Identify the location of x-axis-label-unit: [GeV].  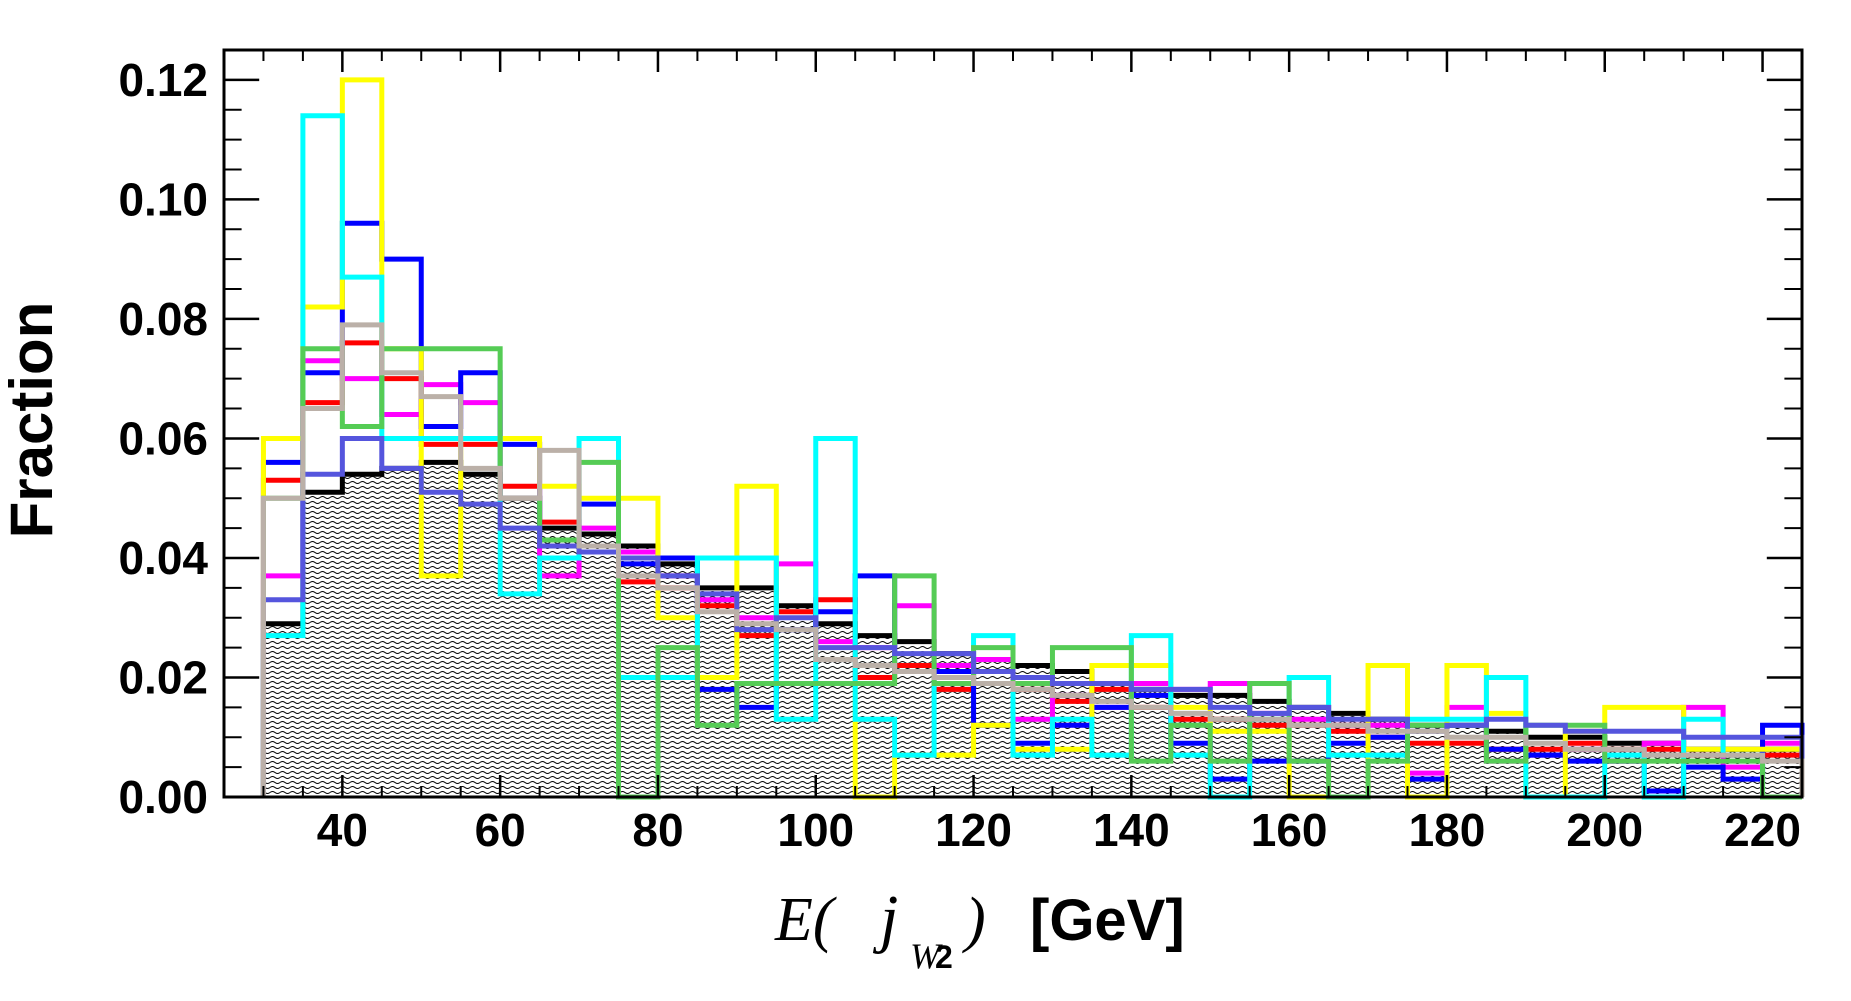
(1107, 920).